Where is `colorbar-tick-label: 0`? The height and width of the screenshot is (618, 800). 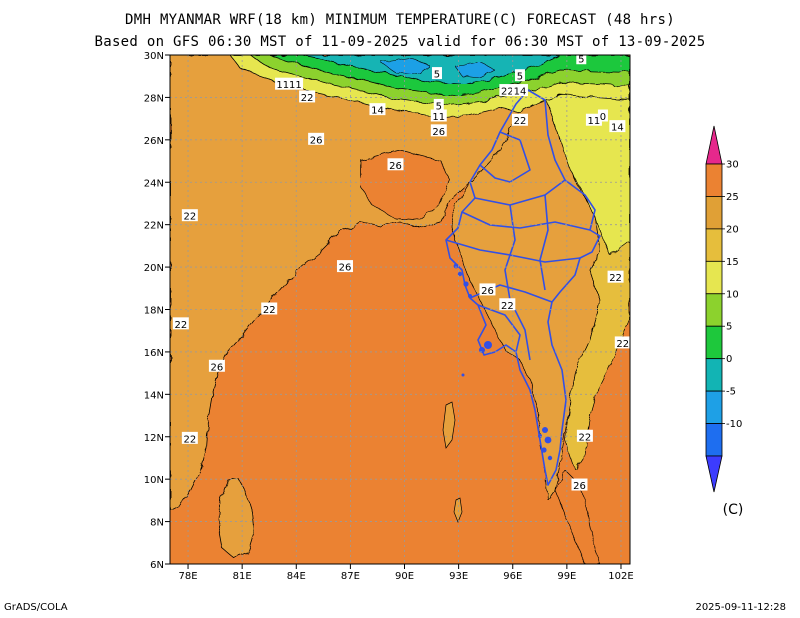
colorbar-tick-label: 0 is located at coordinates (729, 359).